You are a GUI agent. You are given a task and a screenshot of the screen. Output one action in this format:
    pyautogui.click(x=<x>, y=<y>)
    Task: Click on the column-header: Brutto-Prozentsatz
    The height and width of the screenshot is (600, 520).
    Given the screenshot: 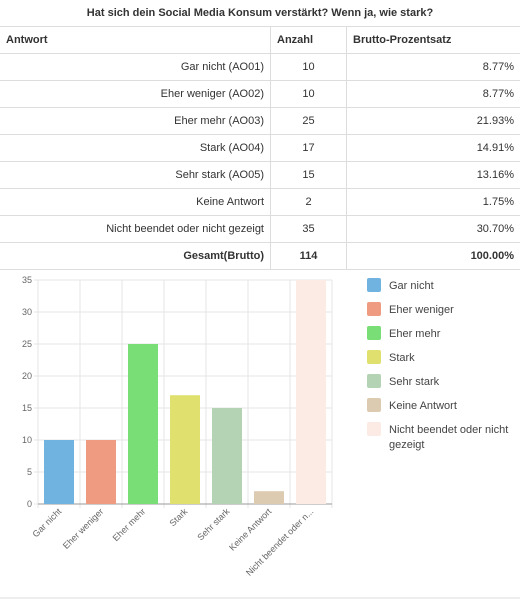 What is the action you would take?
    pyautogui.click(x=433, y=40)
    